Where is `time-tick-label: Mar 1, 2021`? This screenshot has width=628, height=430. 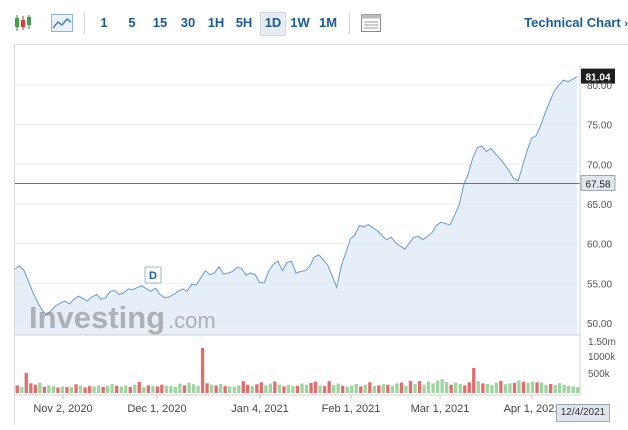 time-tick-label: Mar 1, 2021 is located at coordinates (440, 409).